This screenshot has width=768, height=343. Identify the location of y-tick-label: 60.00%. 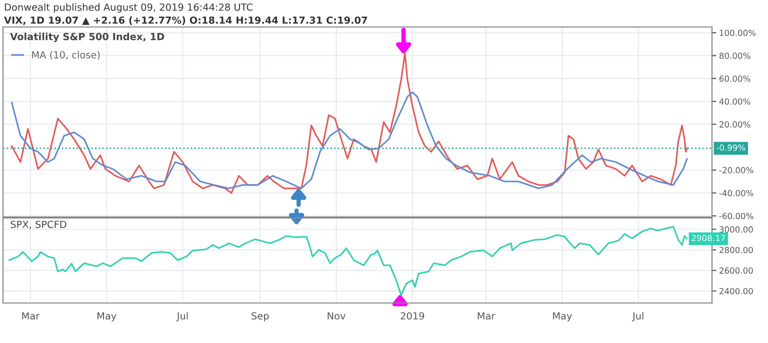
(735, 78).